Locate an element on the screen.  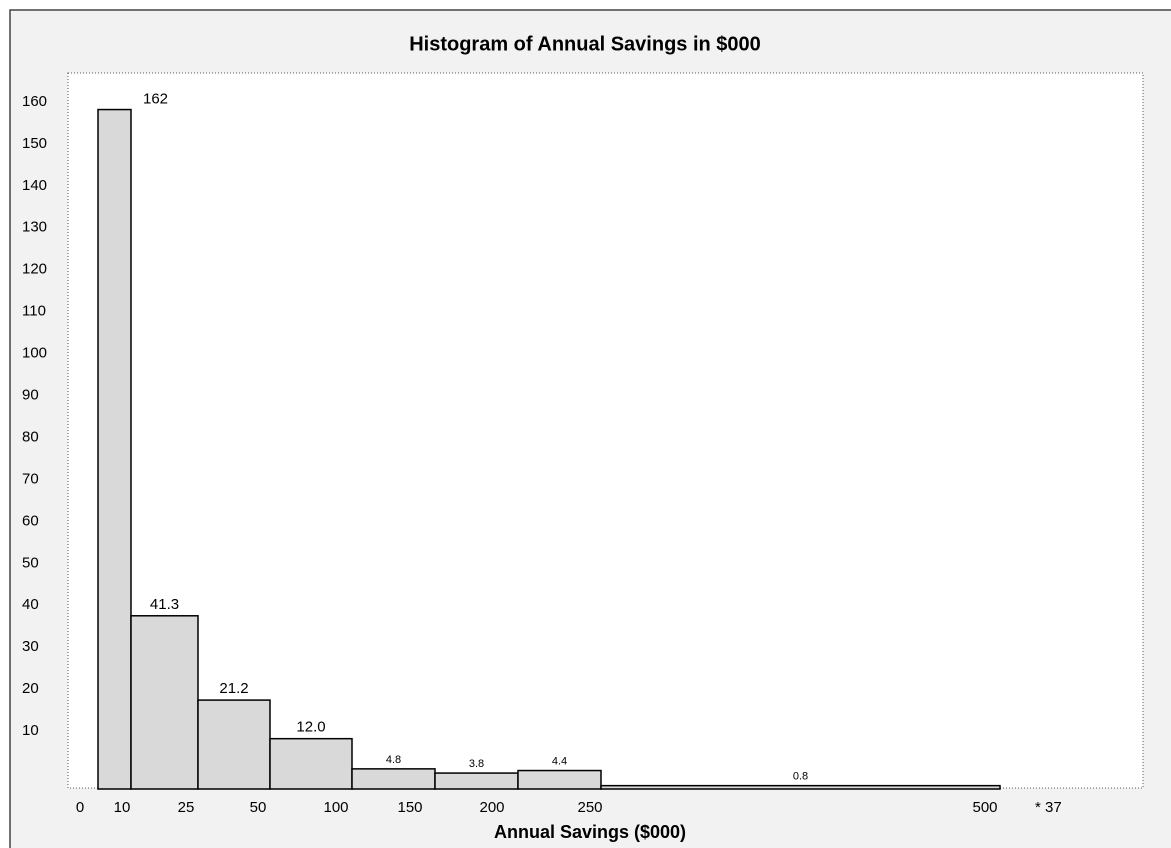
y-tick-label: 80 is located at coordinates (30, 436).